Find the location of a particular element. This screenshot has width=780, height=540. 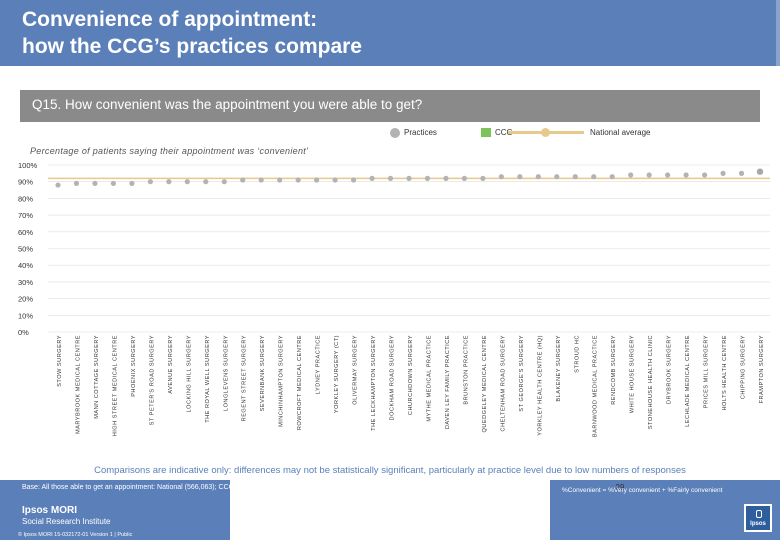

practice-dot-icon is located at coordinates (395, 133).